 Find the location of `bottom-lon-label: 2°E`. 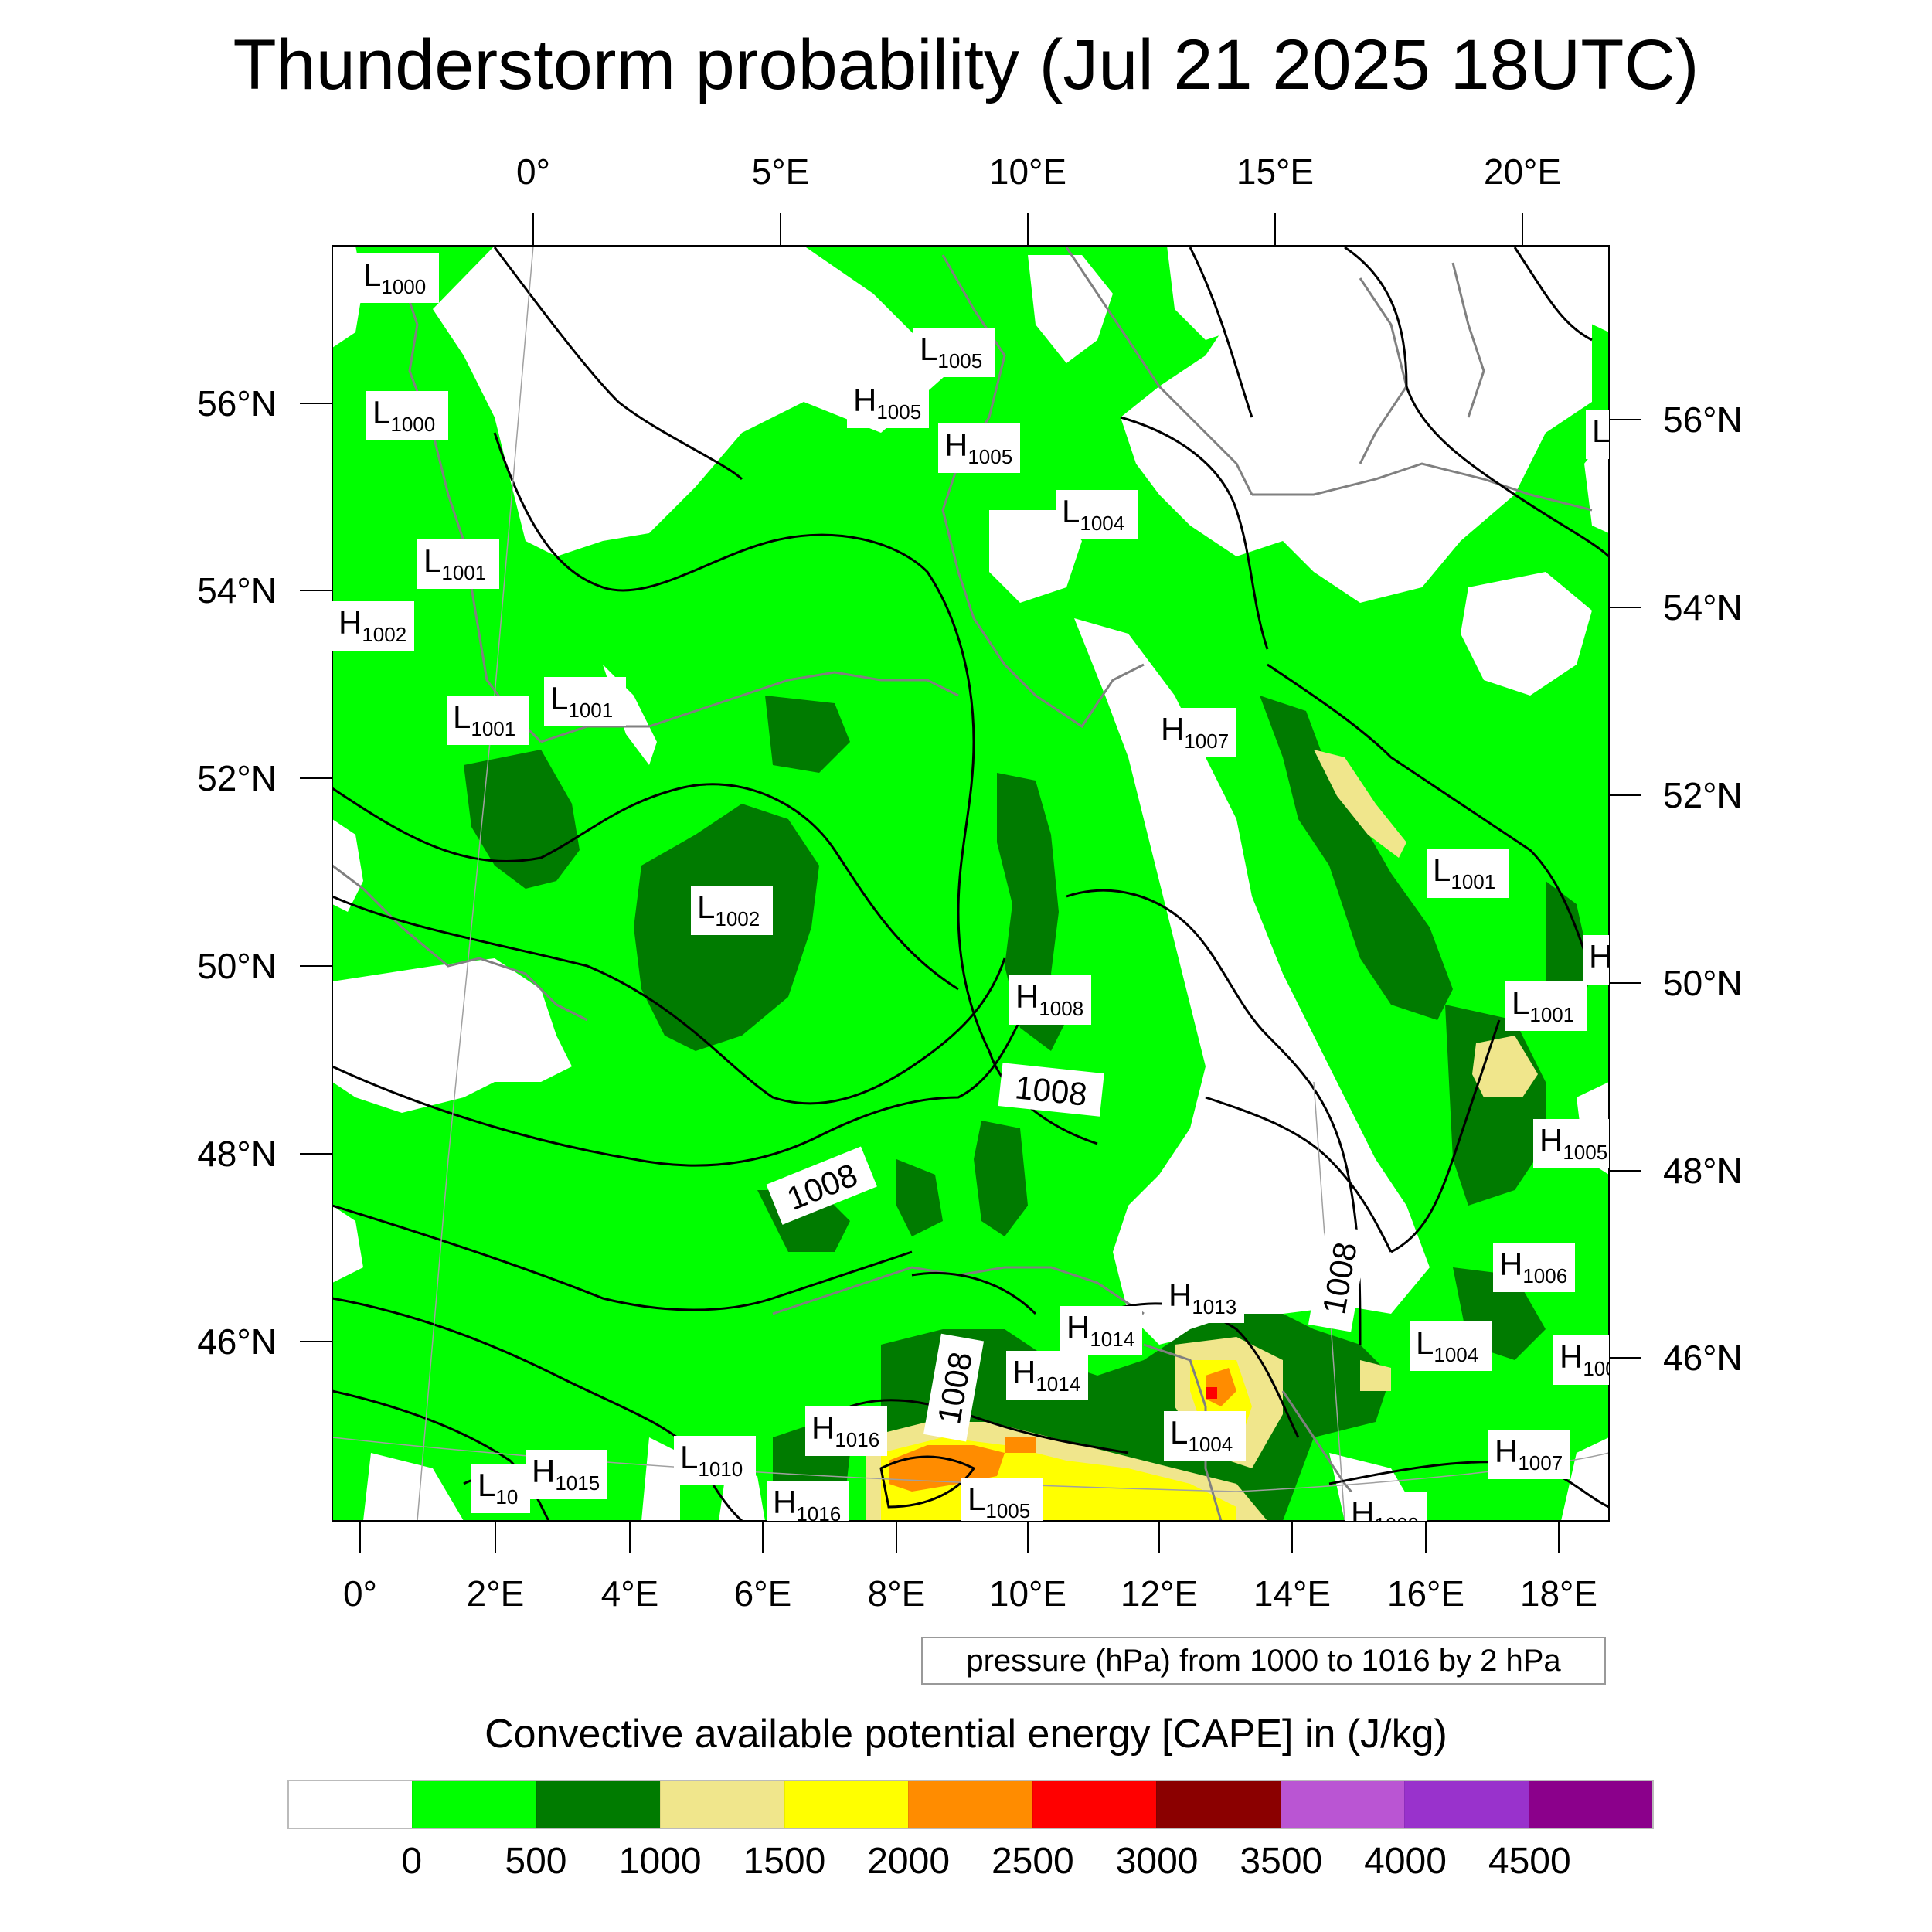

bottom-lon-label: 2°E is located at coordinates (496, 1594).